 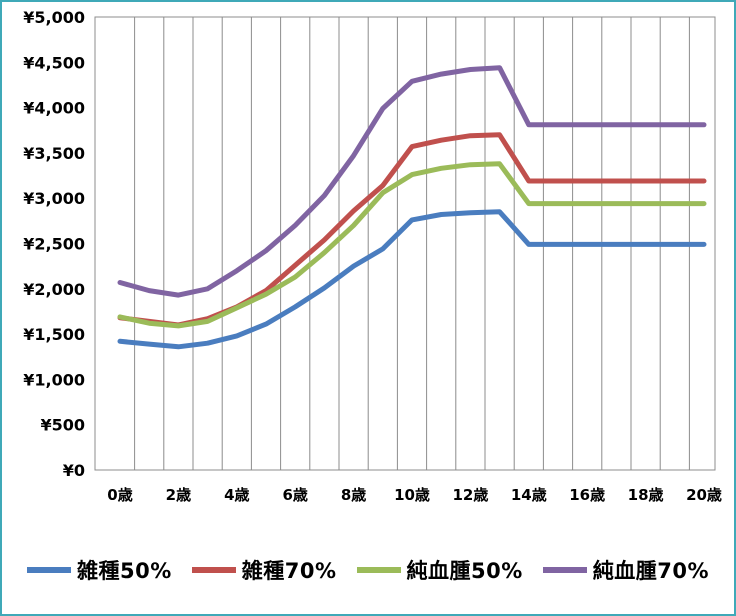 I want to click on y-tick-label: ¥5,000, so click(x=54, y=17).